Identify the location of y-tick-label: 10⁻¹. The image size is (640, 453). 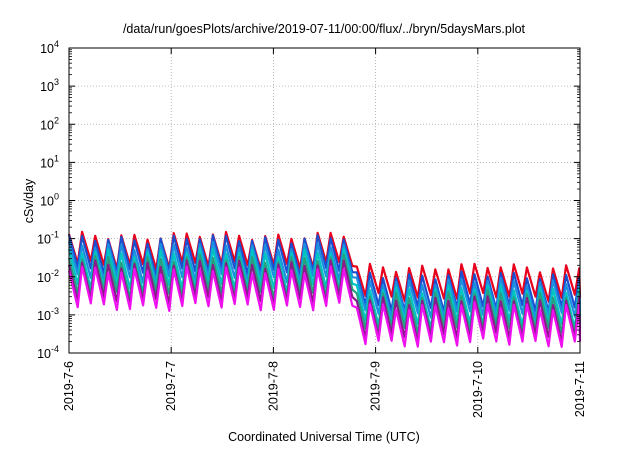
(48, 238).